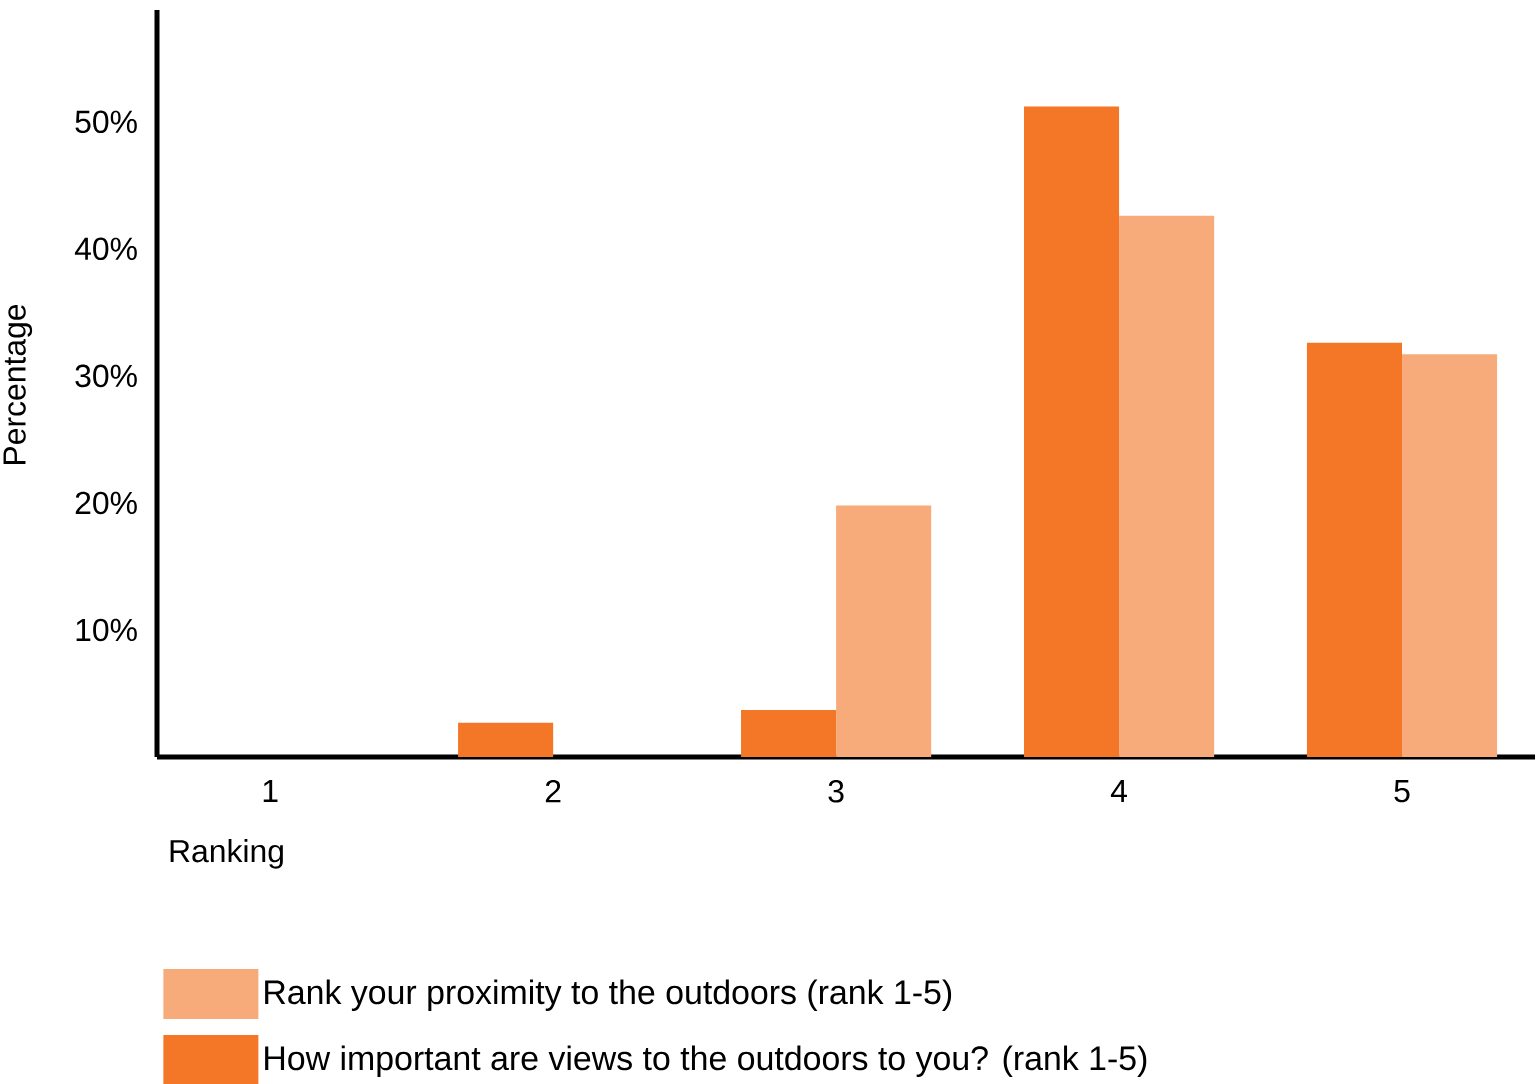  I want to click on x-tick-label: 2, so click(553, 791).